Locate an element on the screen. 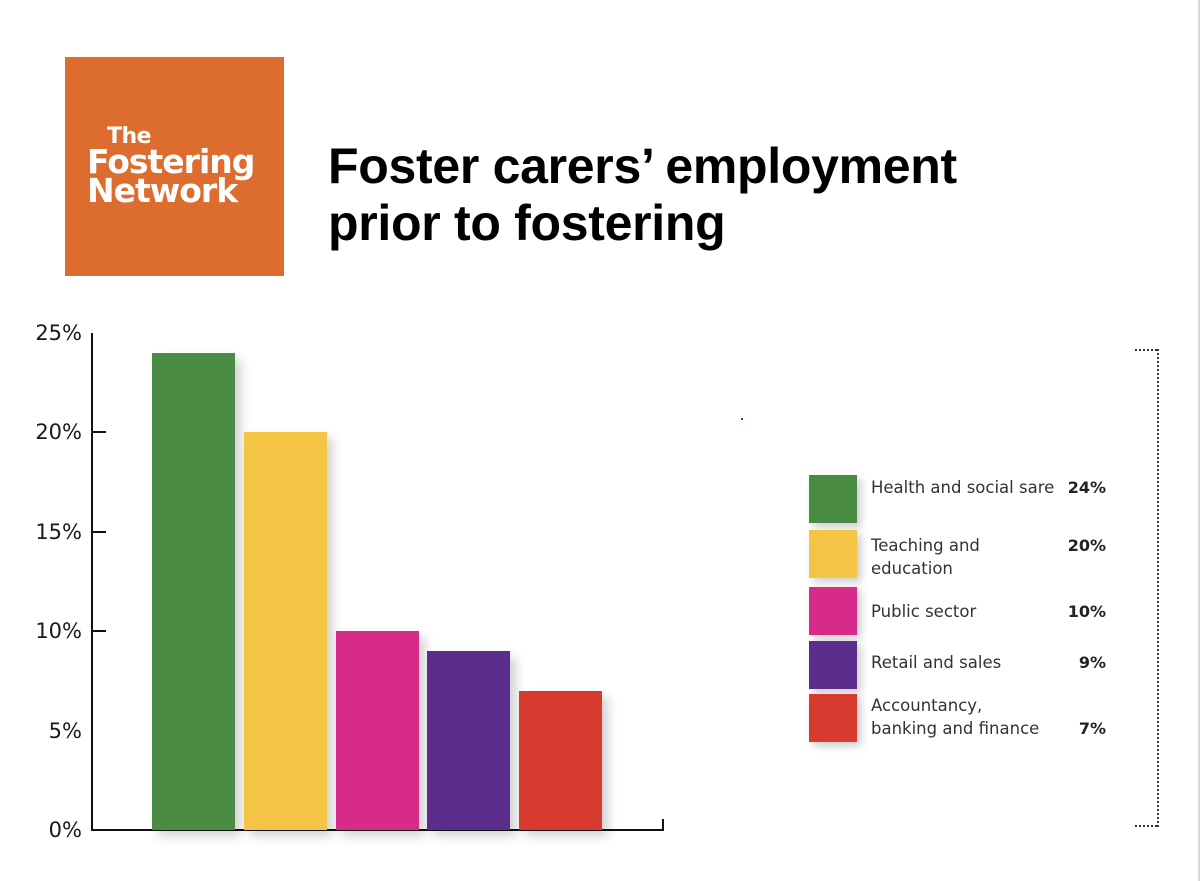  legend-label: Accountancy, banking and finance is located at coordinates (968, 717).